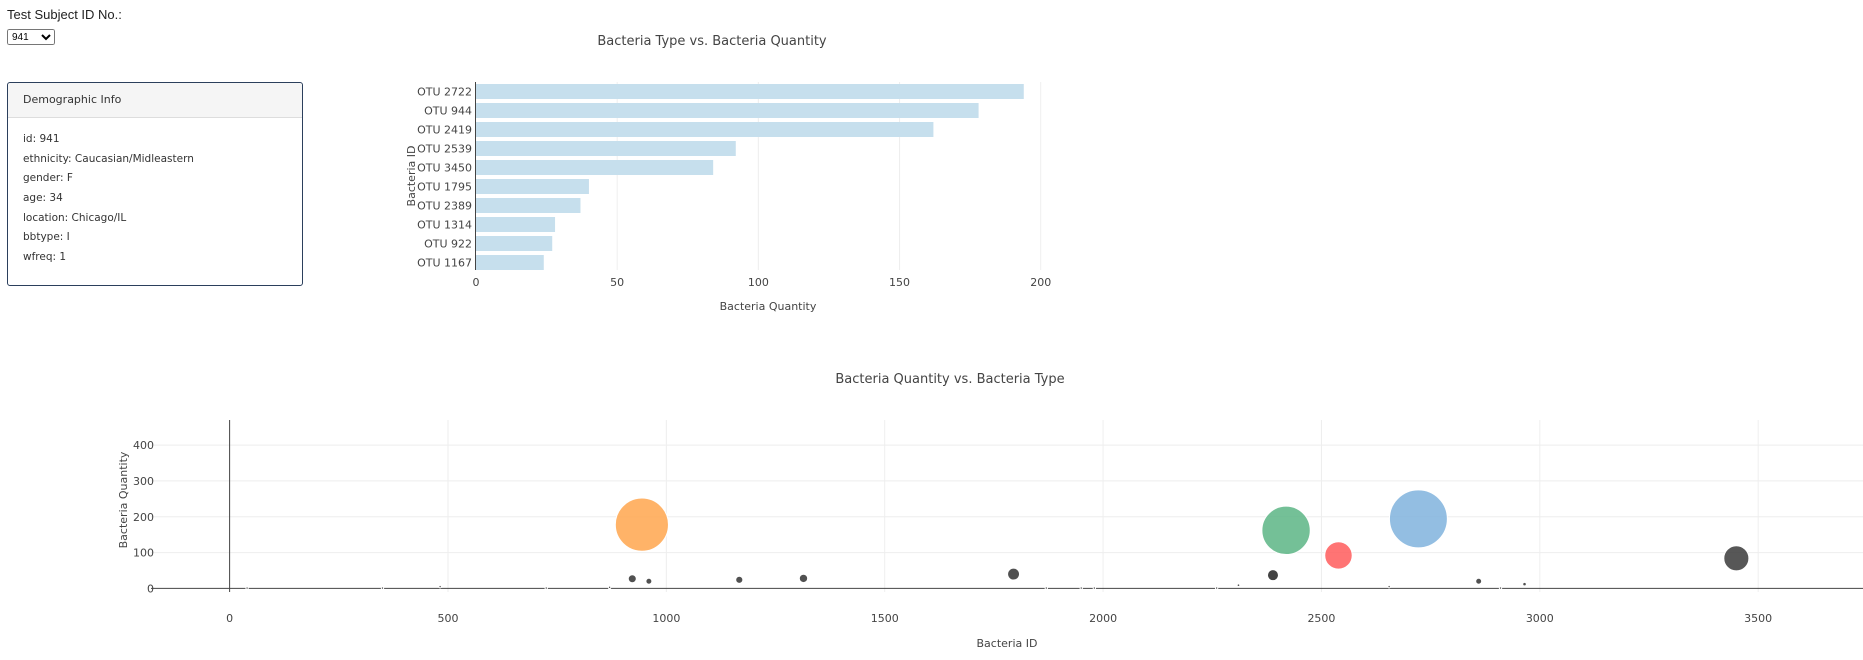  What do you see at coordinates (48, 178) in the screenshot?
I see `demo-row-gender: gender: F` at bounding box center [48, 178].